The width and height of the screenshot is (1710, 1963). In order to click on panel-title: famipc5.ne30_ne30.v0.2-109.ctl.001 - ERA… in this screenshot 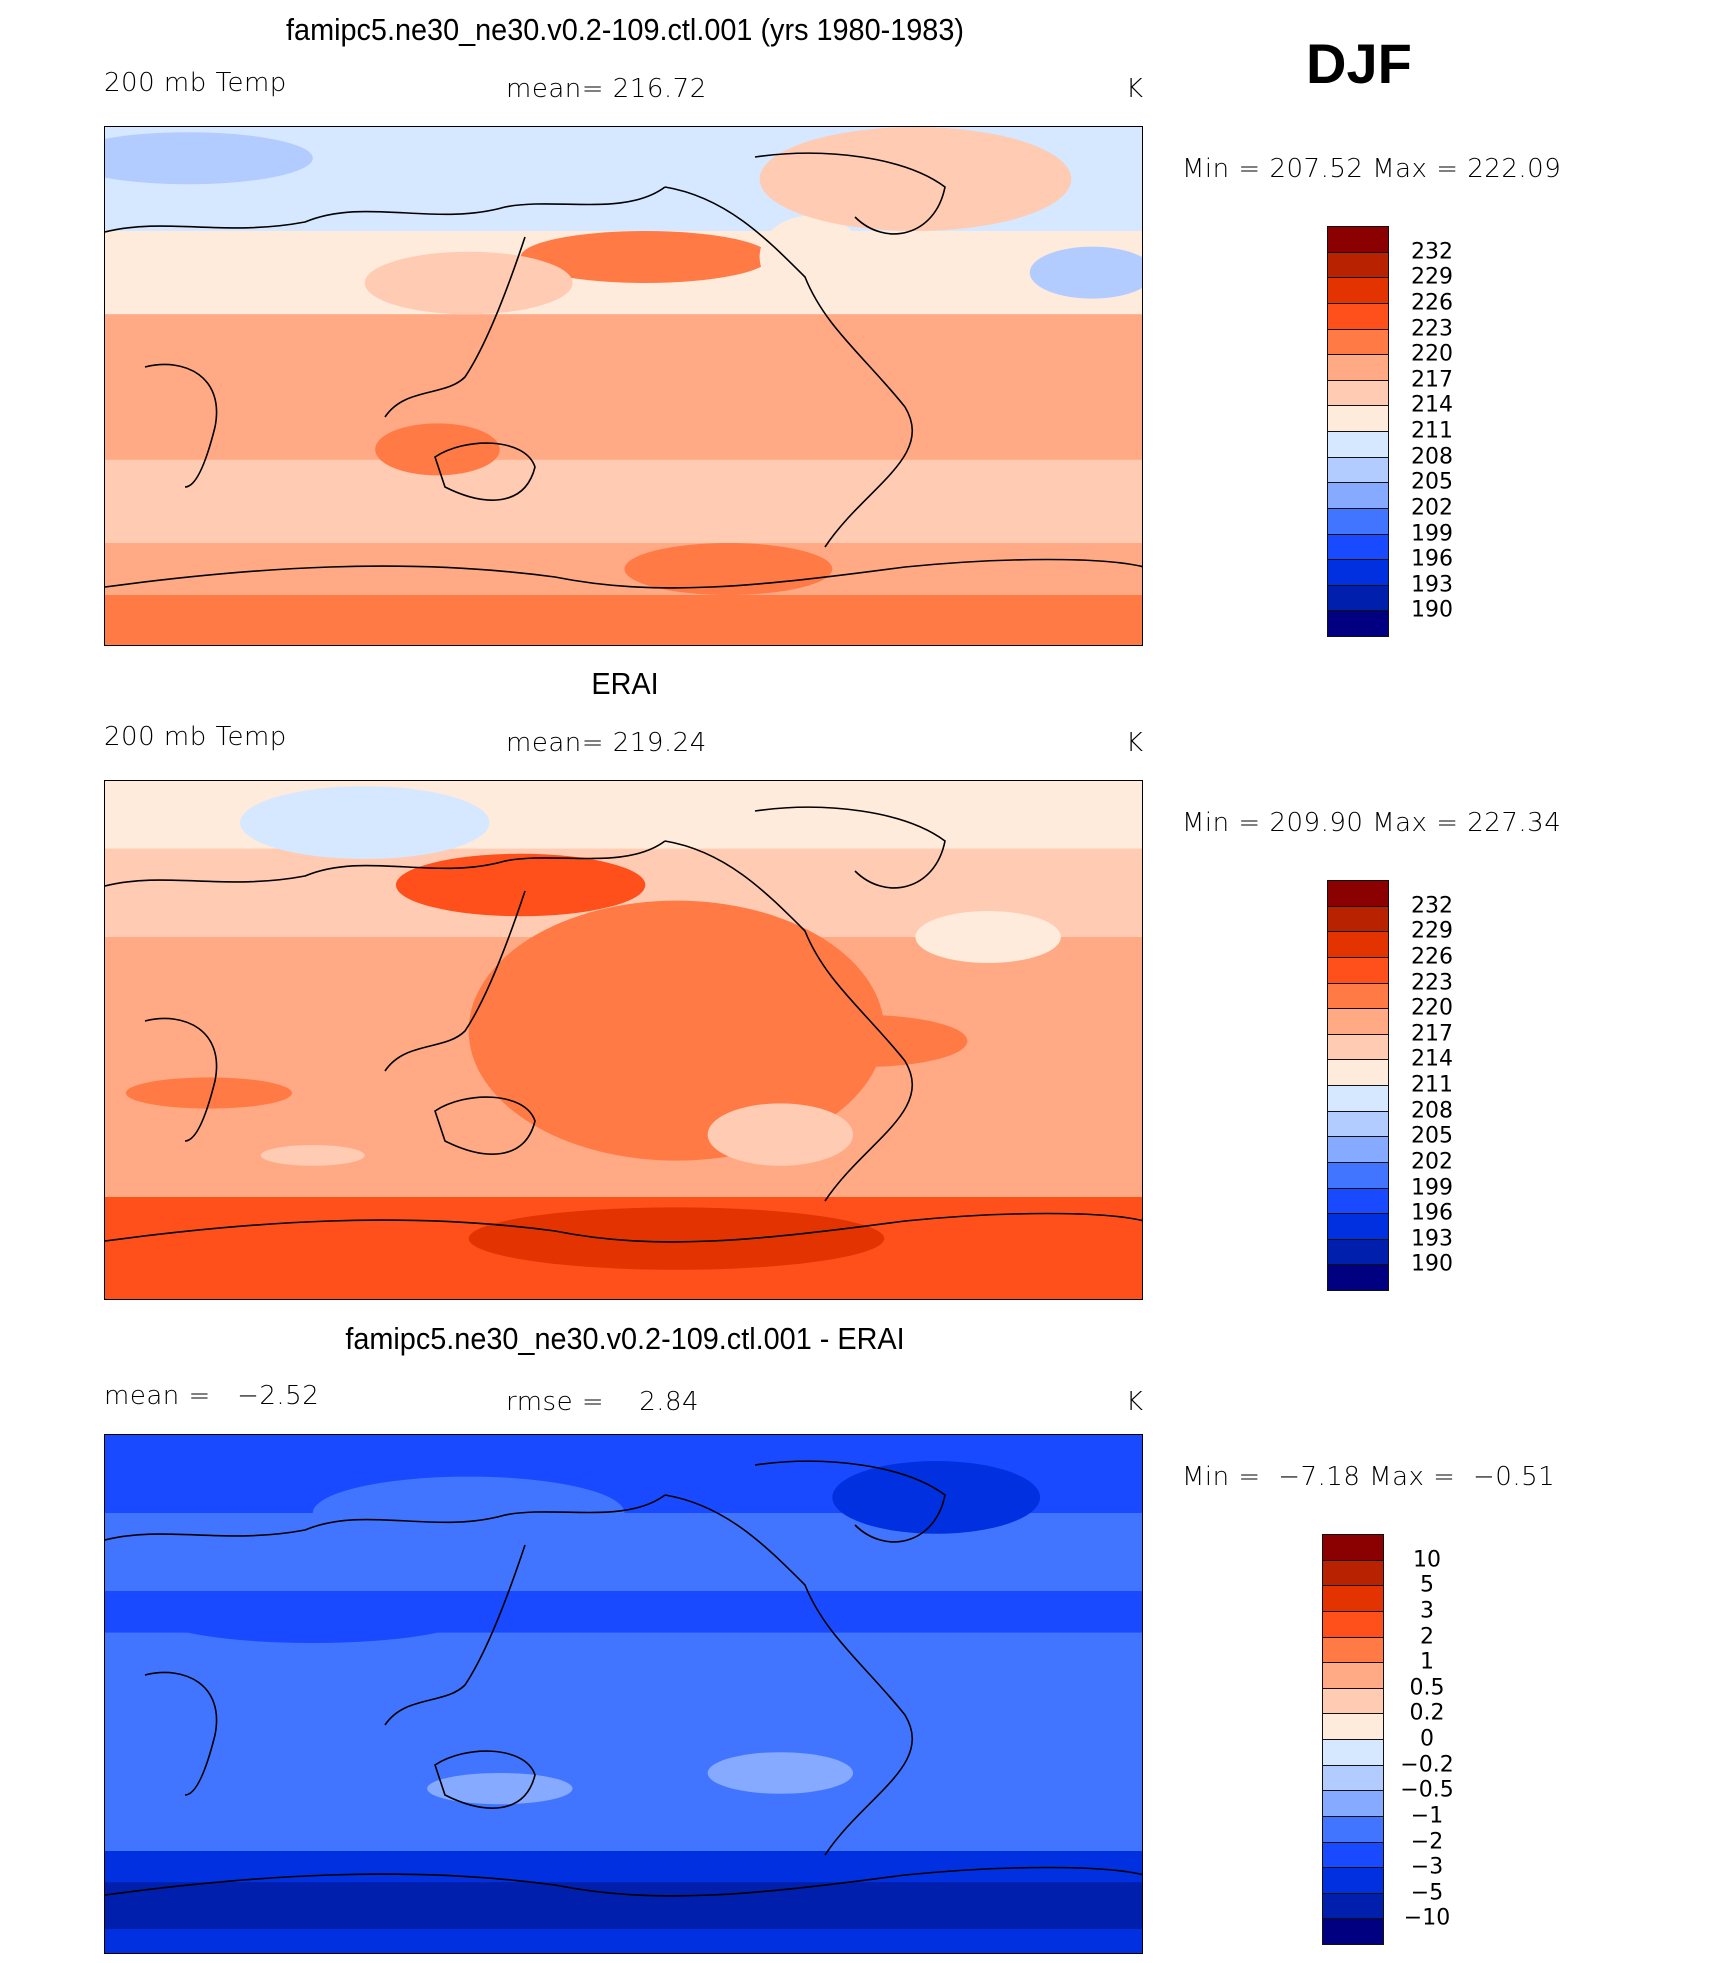, I will do `click(625, 1338)`.